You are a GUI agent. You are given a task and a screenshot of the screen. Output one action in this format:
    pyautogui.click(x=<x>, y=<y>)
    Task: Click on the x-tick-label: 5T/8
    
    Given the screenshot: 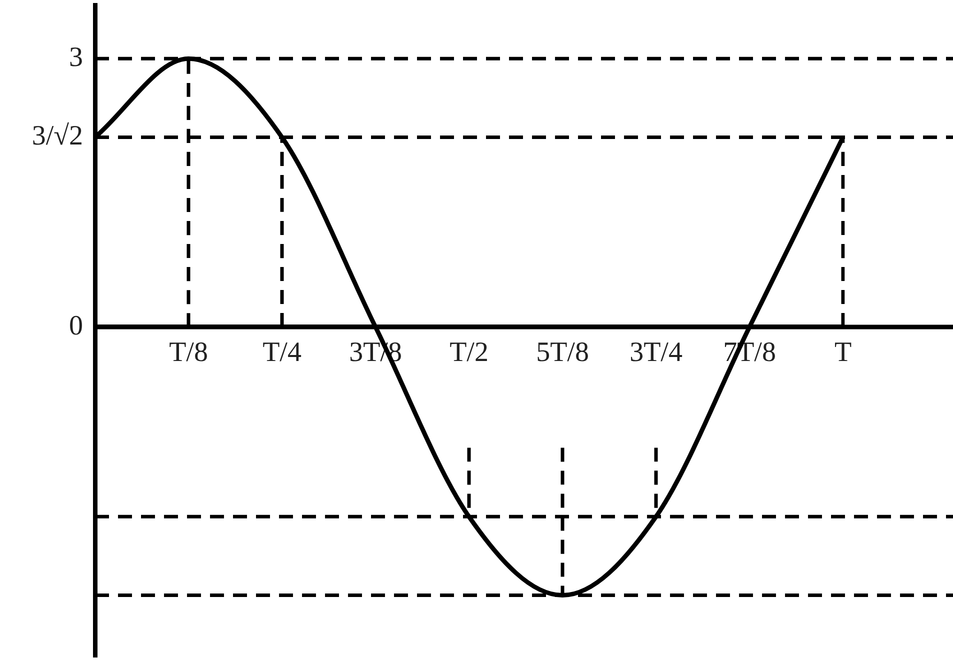 What is the action you would take?
    pyautogui.click(x=562, y=352)
    